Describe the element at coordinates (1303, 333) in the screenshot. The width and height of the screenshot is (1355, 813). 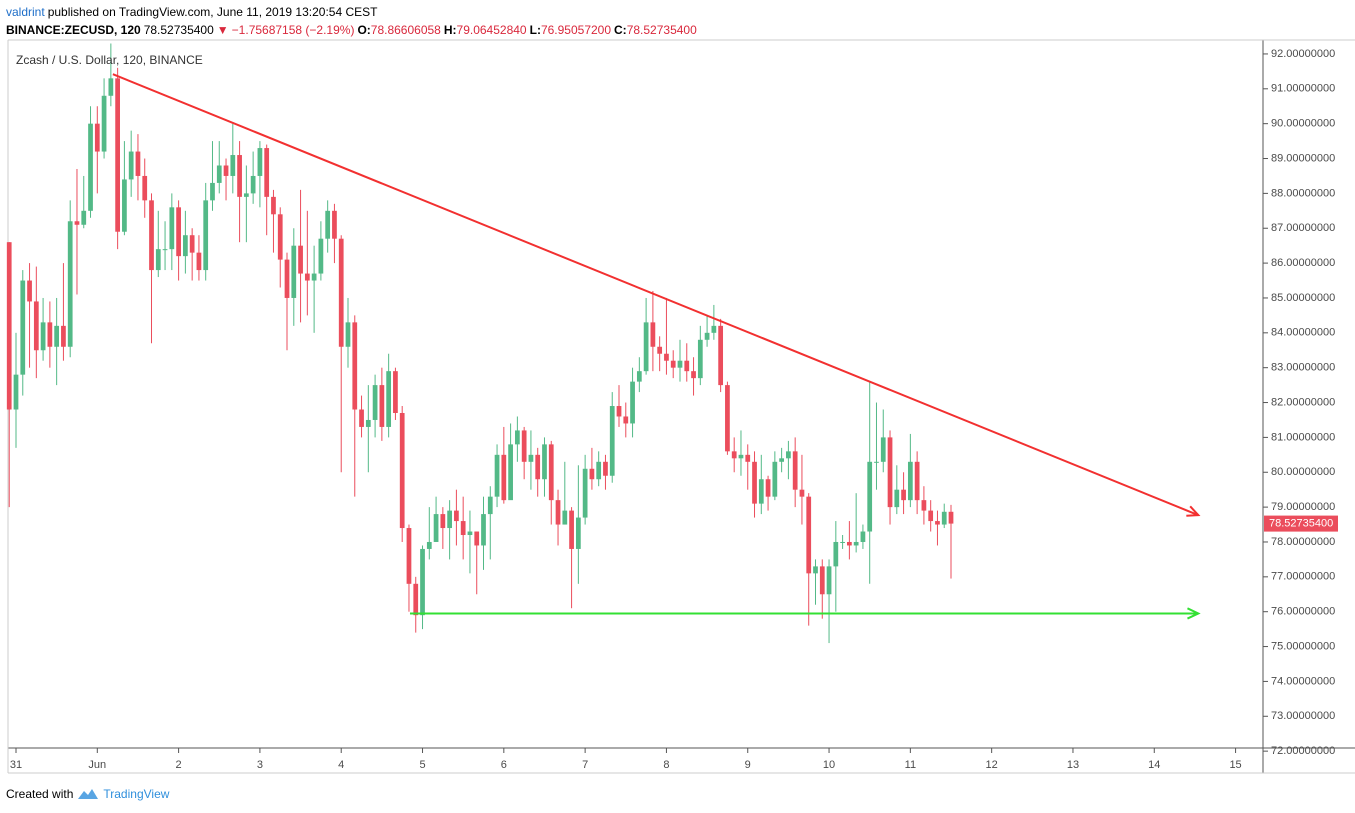
I see `y-tick-label: 84.00000000` at that location.